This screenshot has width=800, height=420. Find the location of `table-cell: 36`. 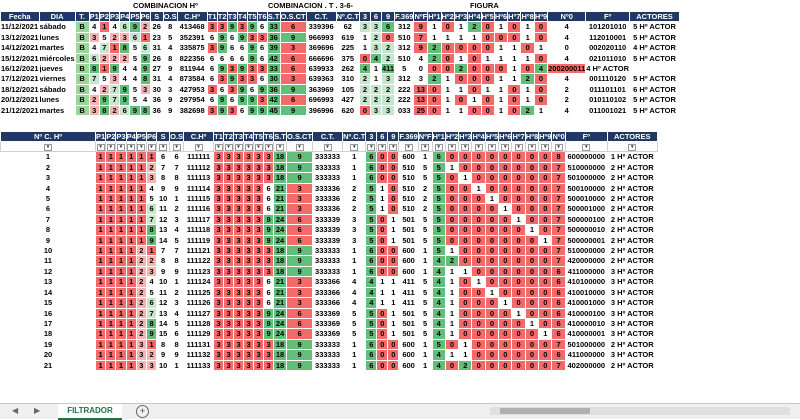

table-cell: 36 is located at coordinates (156, 110).